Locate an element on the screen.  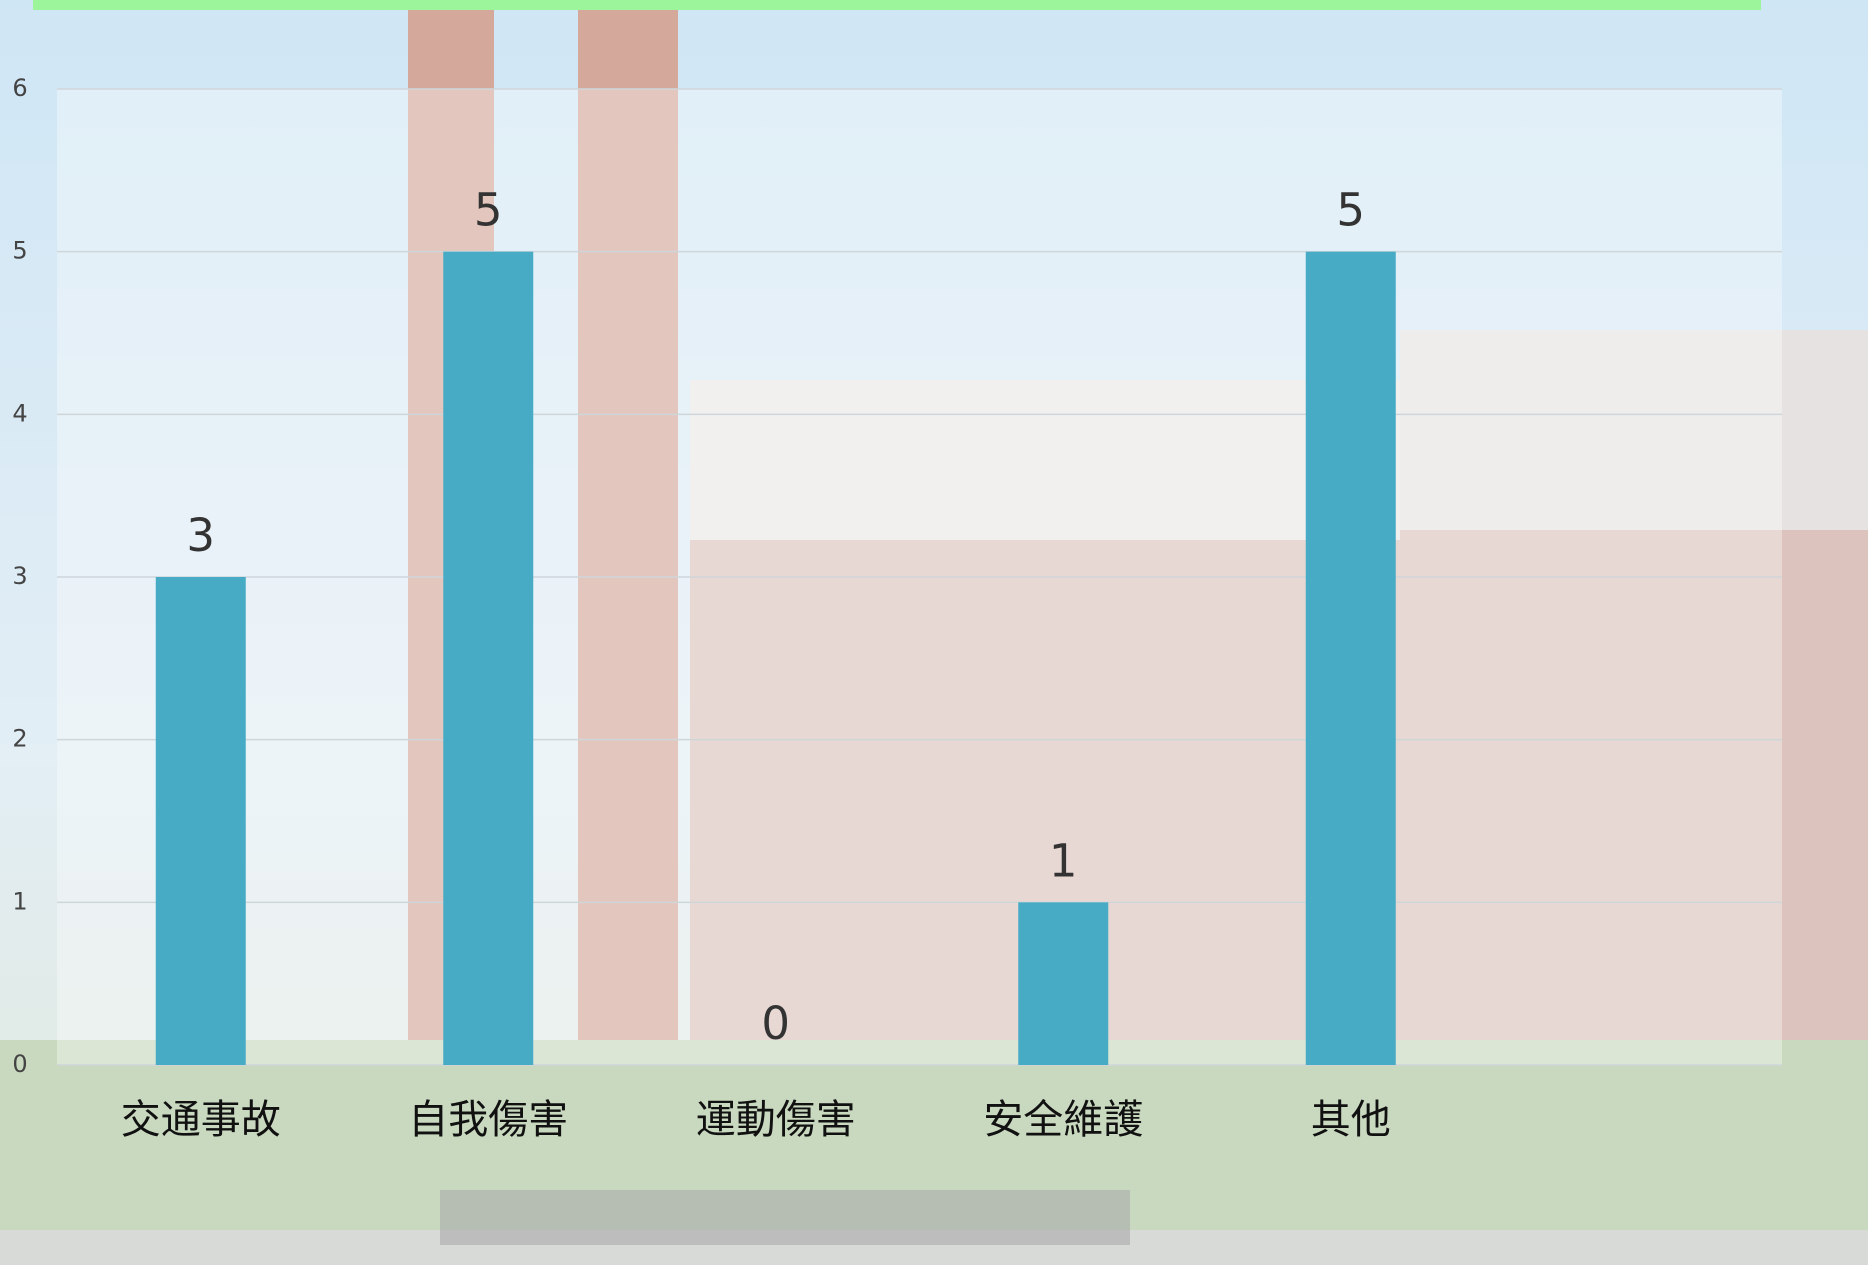
y-tick-label: 0 is located at coordinates (19, 1064).